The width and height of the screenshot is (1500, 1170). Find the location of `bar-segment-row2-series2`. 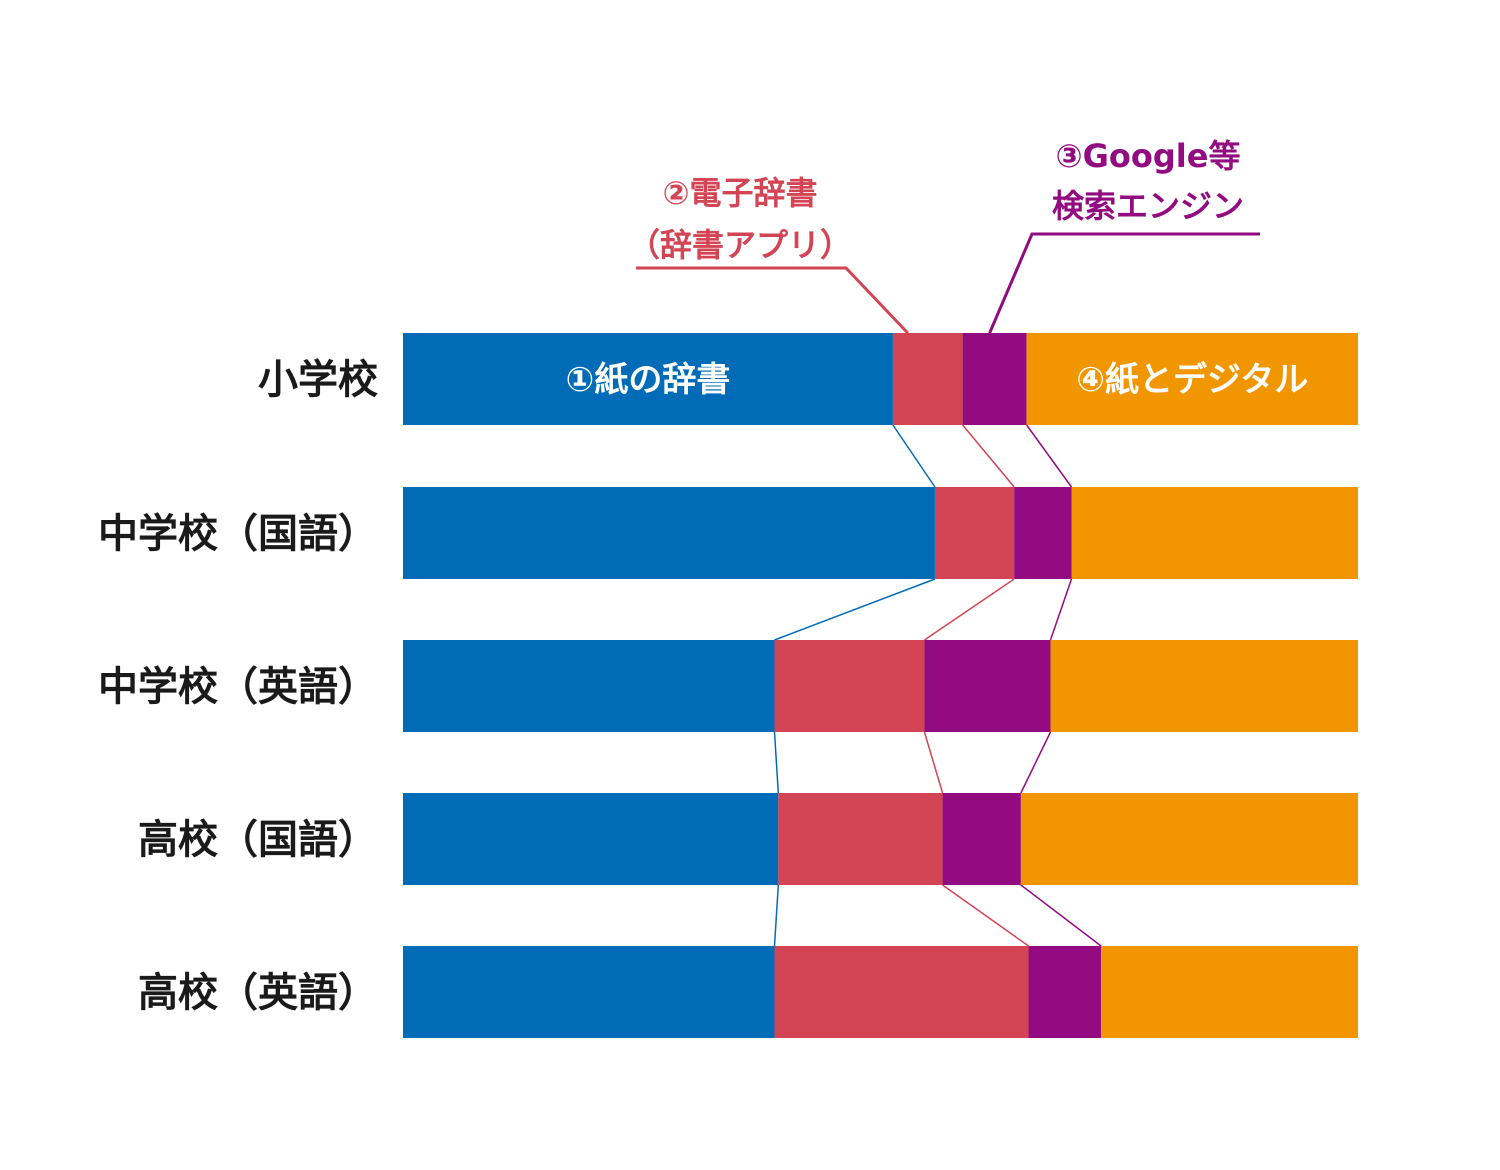

bar-segment-row2-series2 is located at coordinates (974, 533).